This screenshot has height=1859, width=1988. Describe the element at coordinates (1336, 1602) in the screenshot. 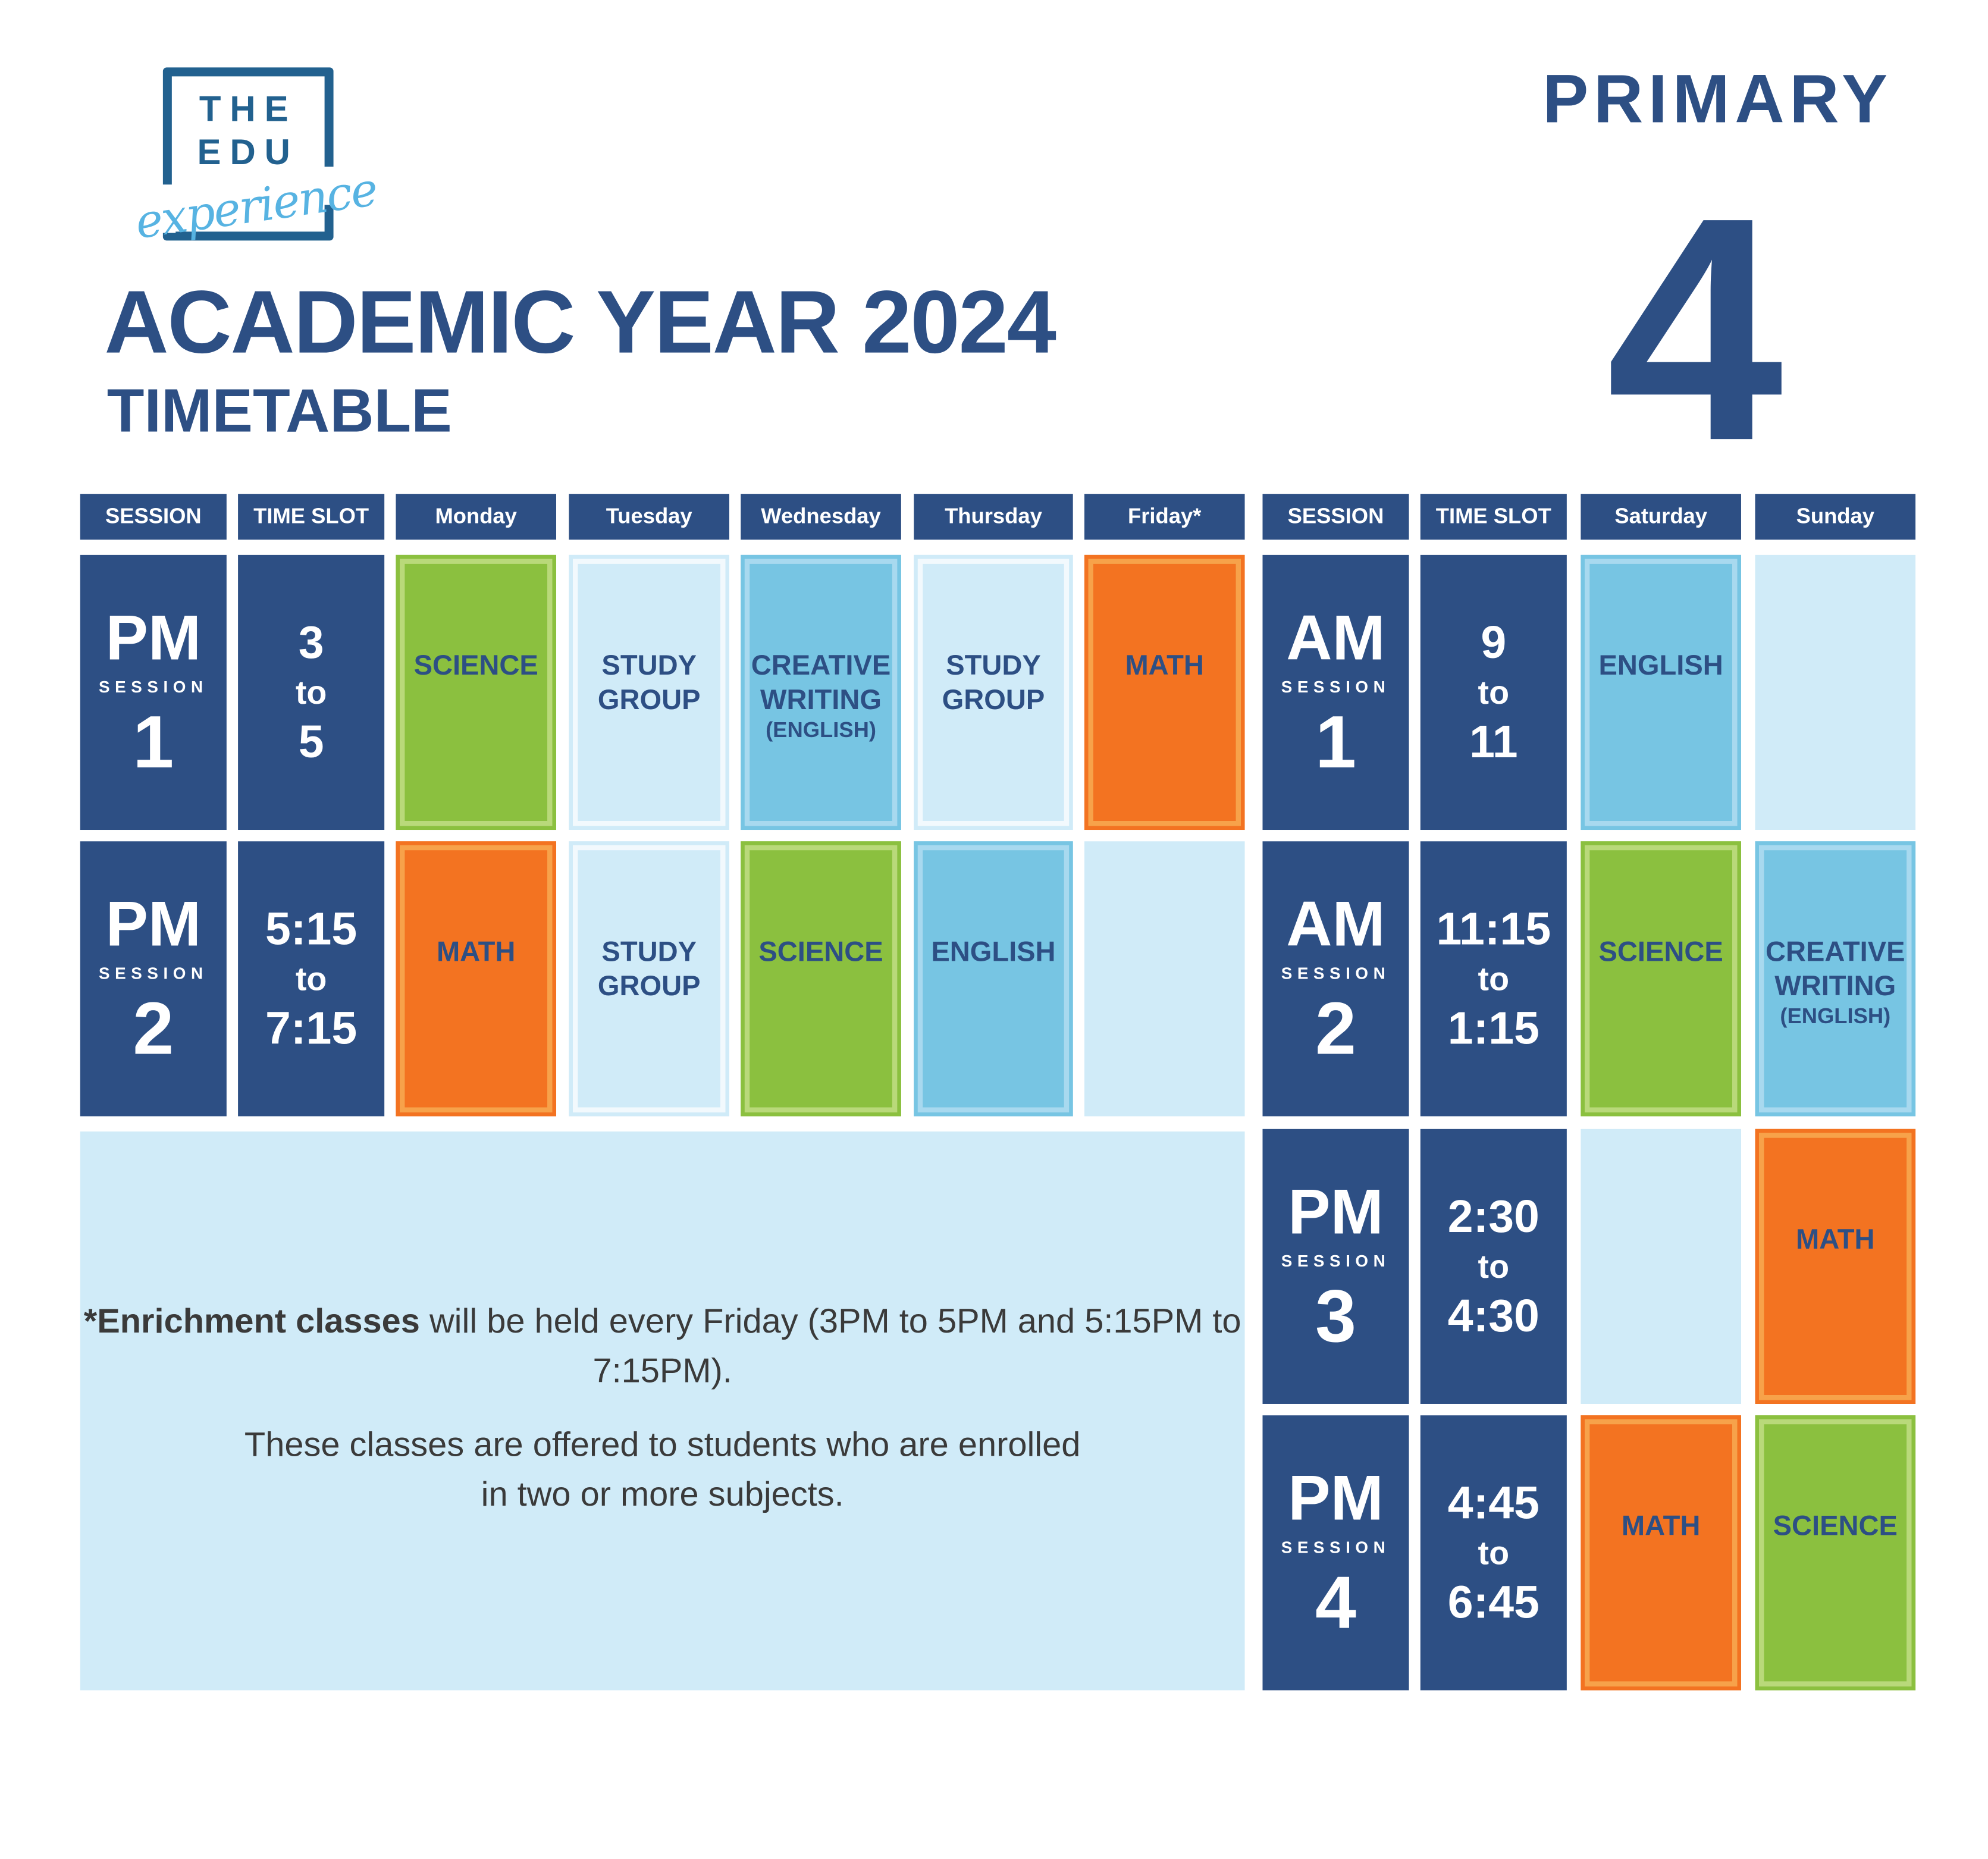

I see `session-number: 4` at that location.